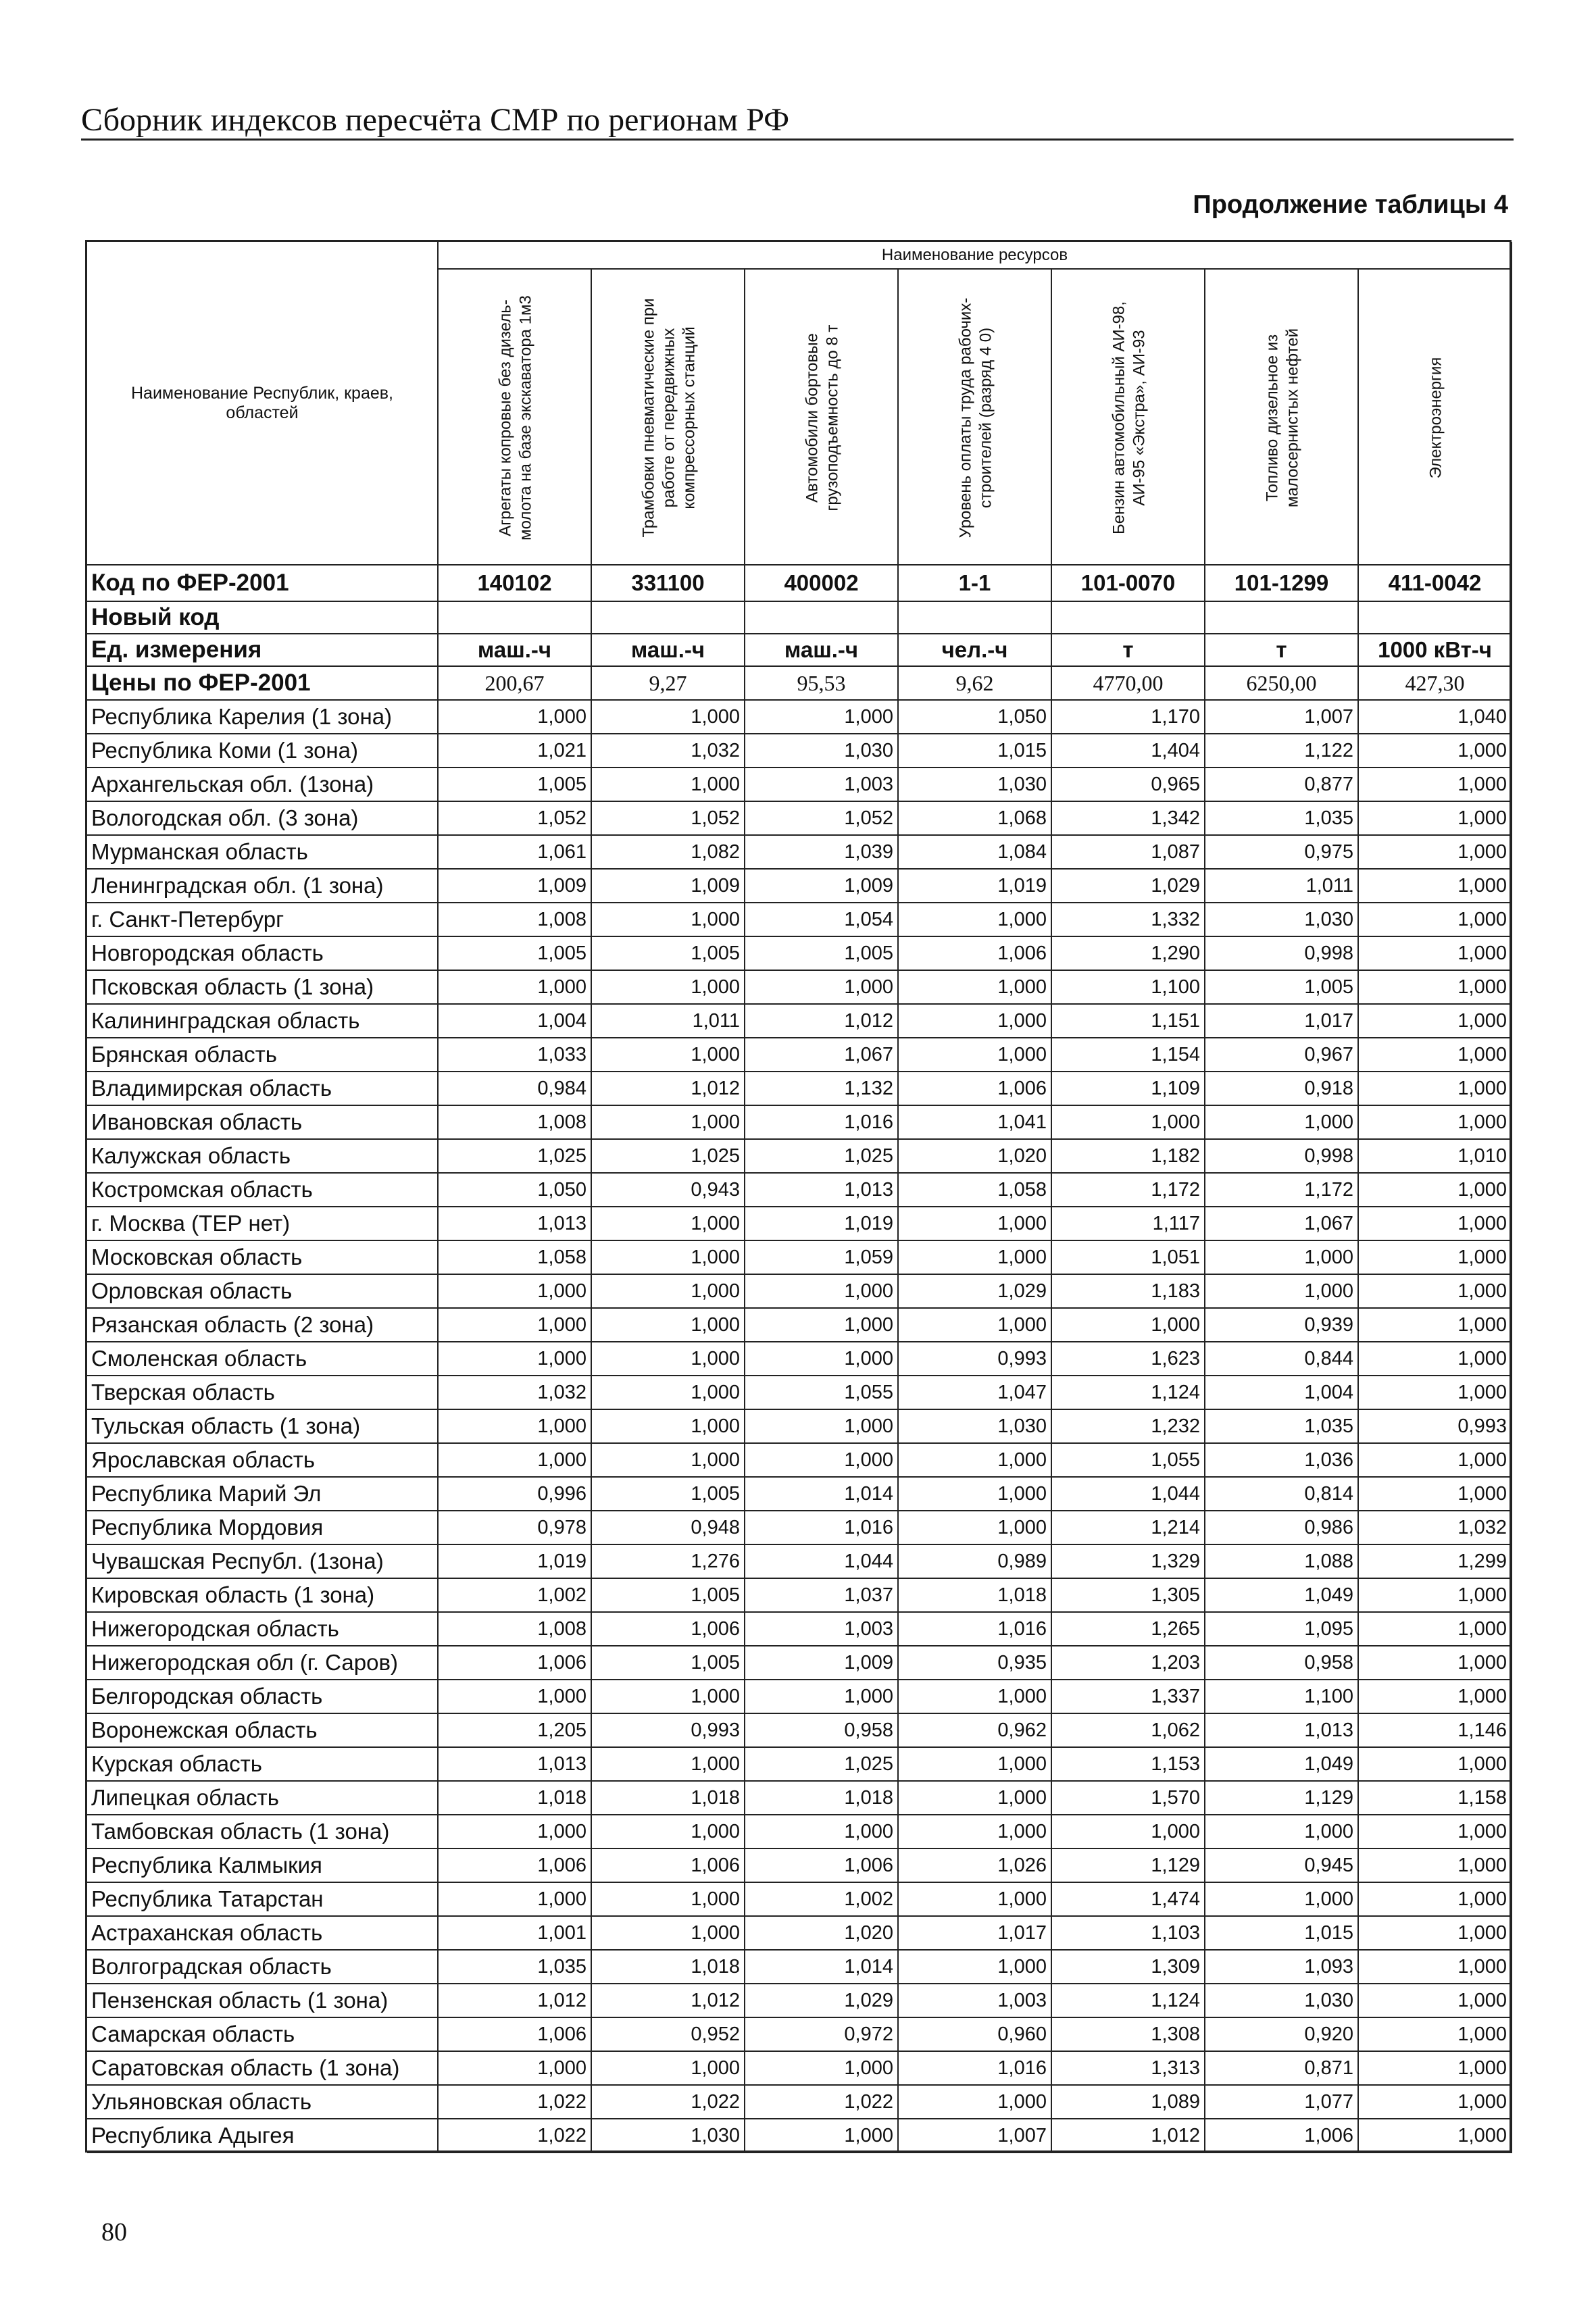 The height and width of the screenshot is (2314, 1596). I want to click on cell-value: 0,972, so click(822, 2035).